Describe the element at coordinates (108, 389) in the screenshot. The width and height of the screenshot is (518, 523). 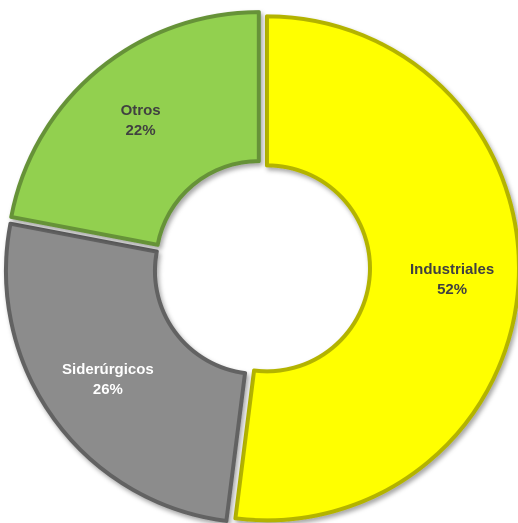
I see `slice-percent-label: 26%` at that location.